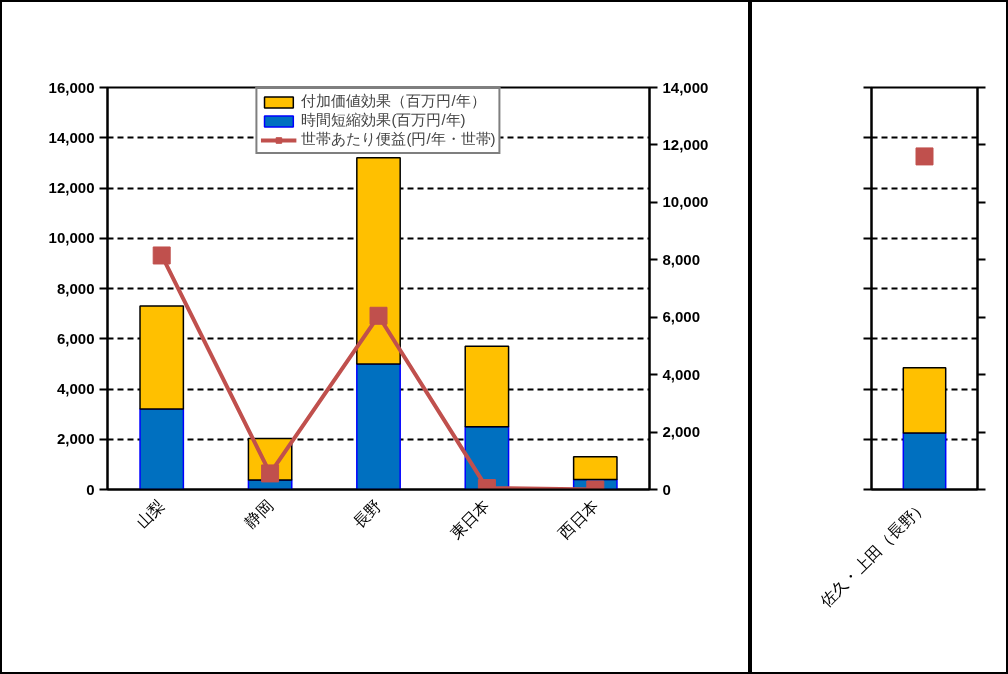 The width and height of the screenshot is (1008, 674). Describe the element at coordinates (71, 238) in the screenshot. I see `y-tick-label: 10,000` at that location.